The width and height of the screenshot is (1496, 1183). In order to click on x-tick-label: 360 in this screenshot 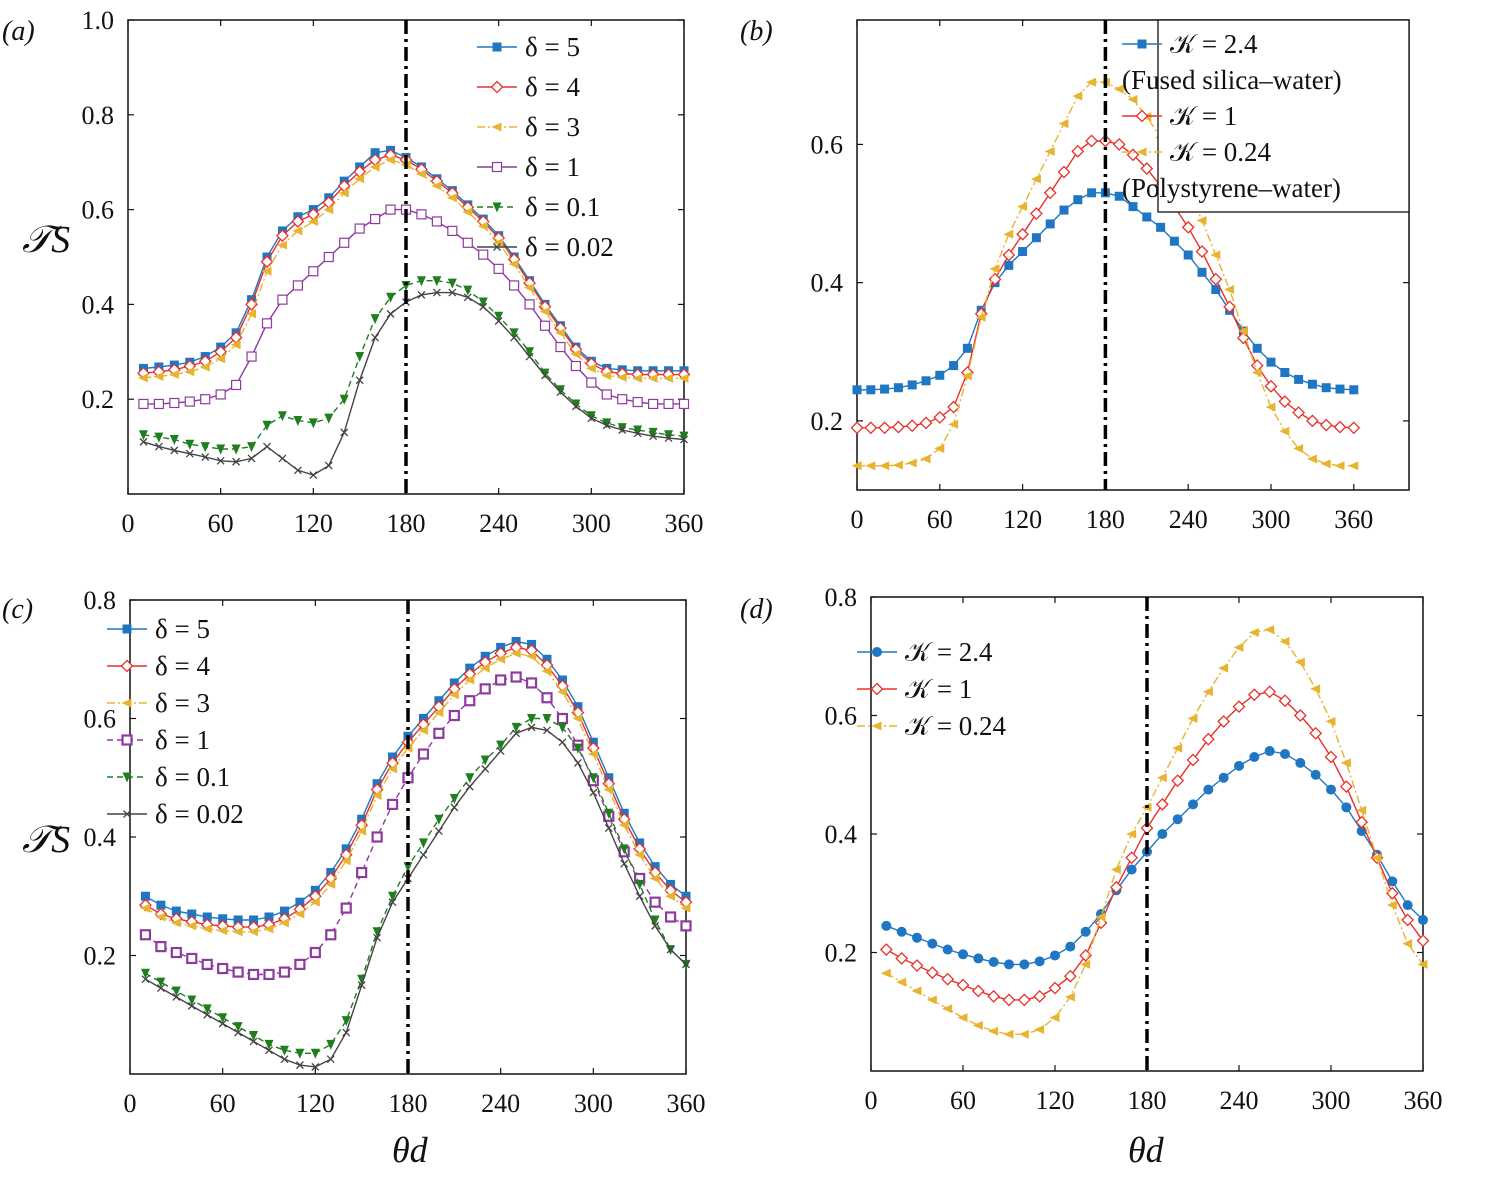, I will do `click(1353, 519)`.